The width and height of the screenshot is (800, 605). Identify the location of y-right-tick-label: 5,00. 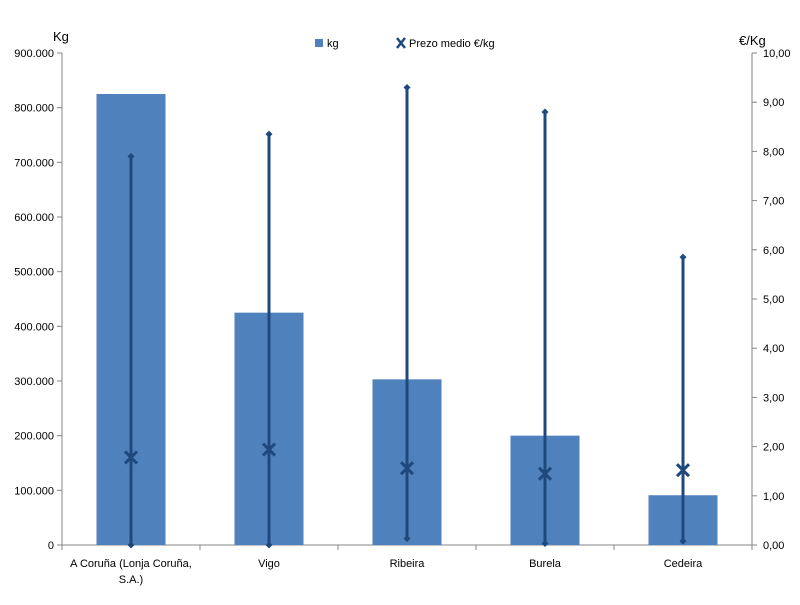
(773, 300).